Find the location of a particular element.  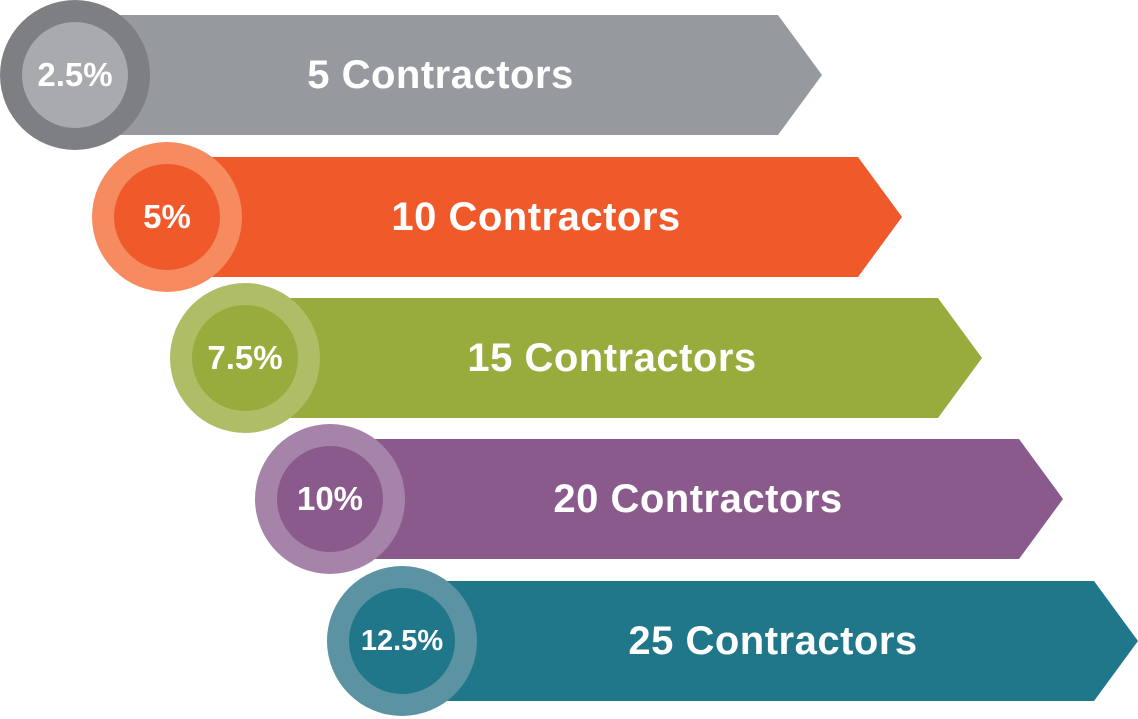

percent-badge: 10% is located at coordinates (330, 499).